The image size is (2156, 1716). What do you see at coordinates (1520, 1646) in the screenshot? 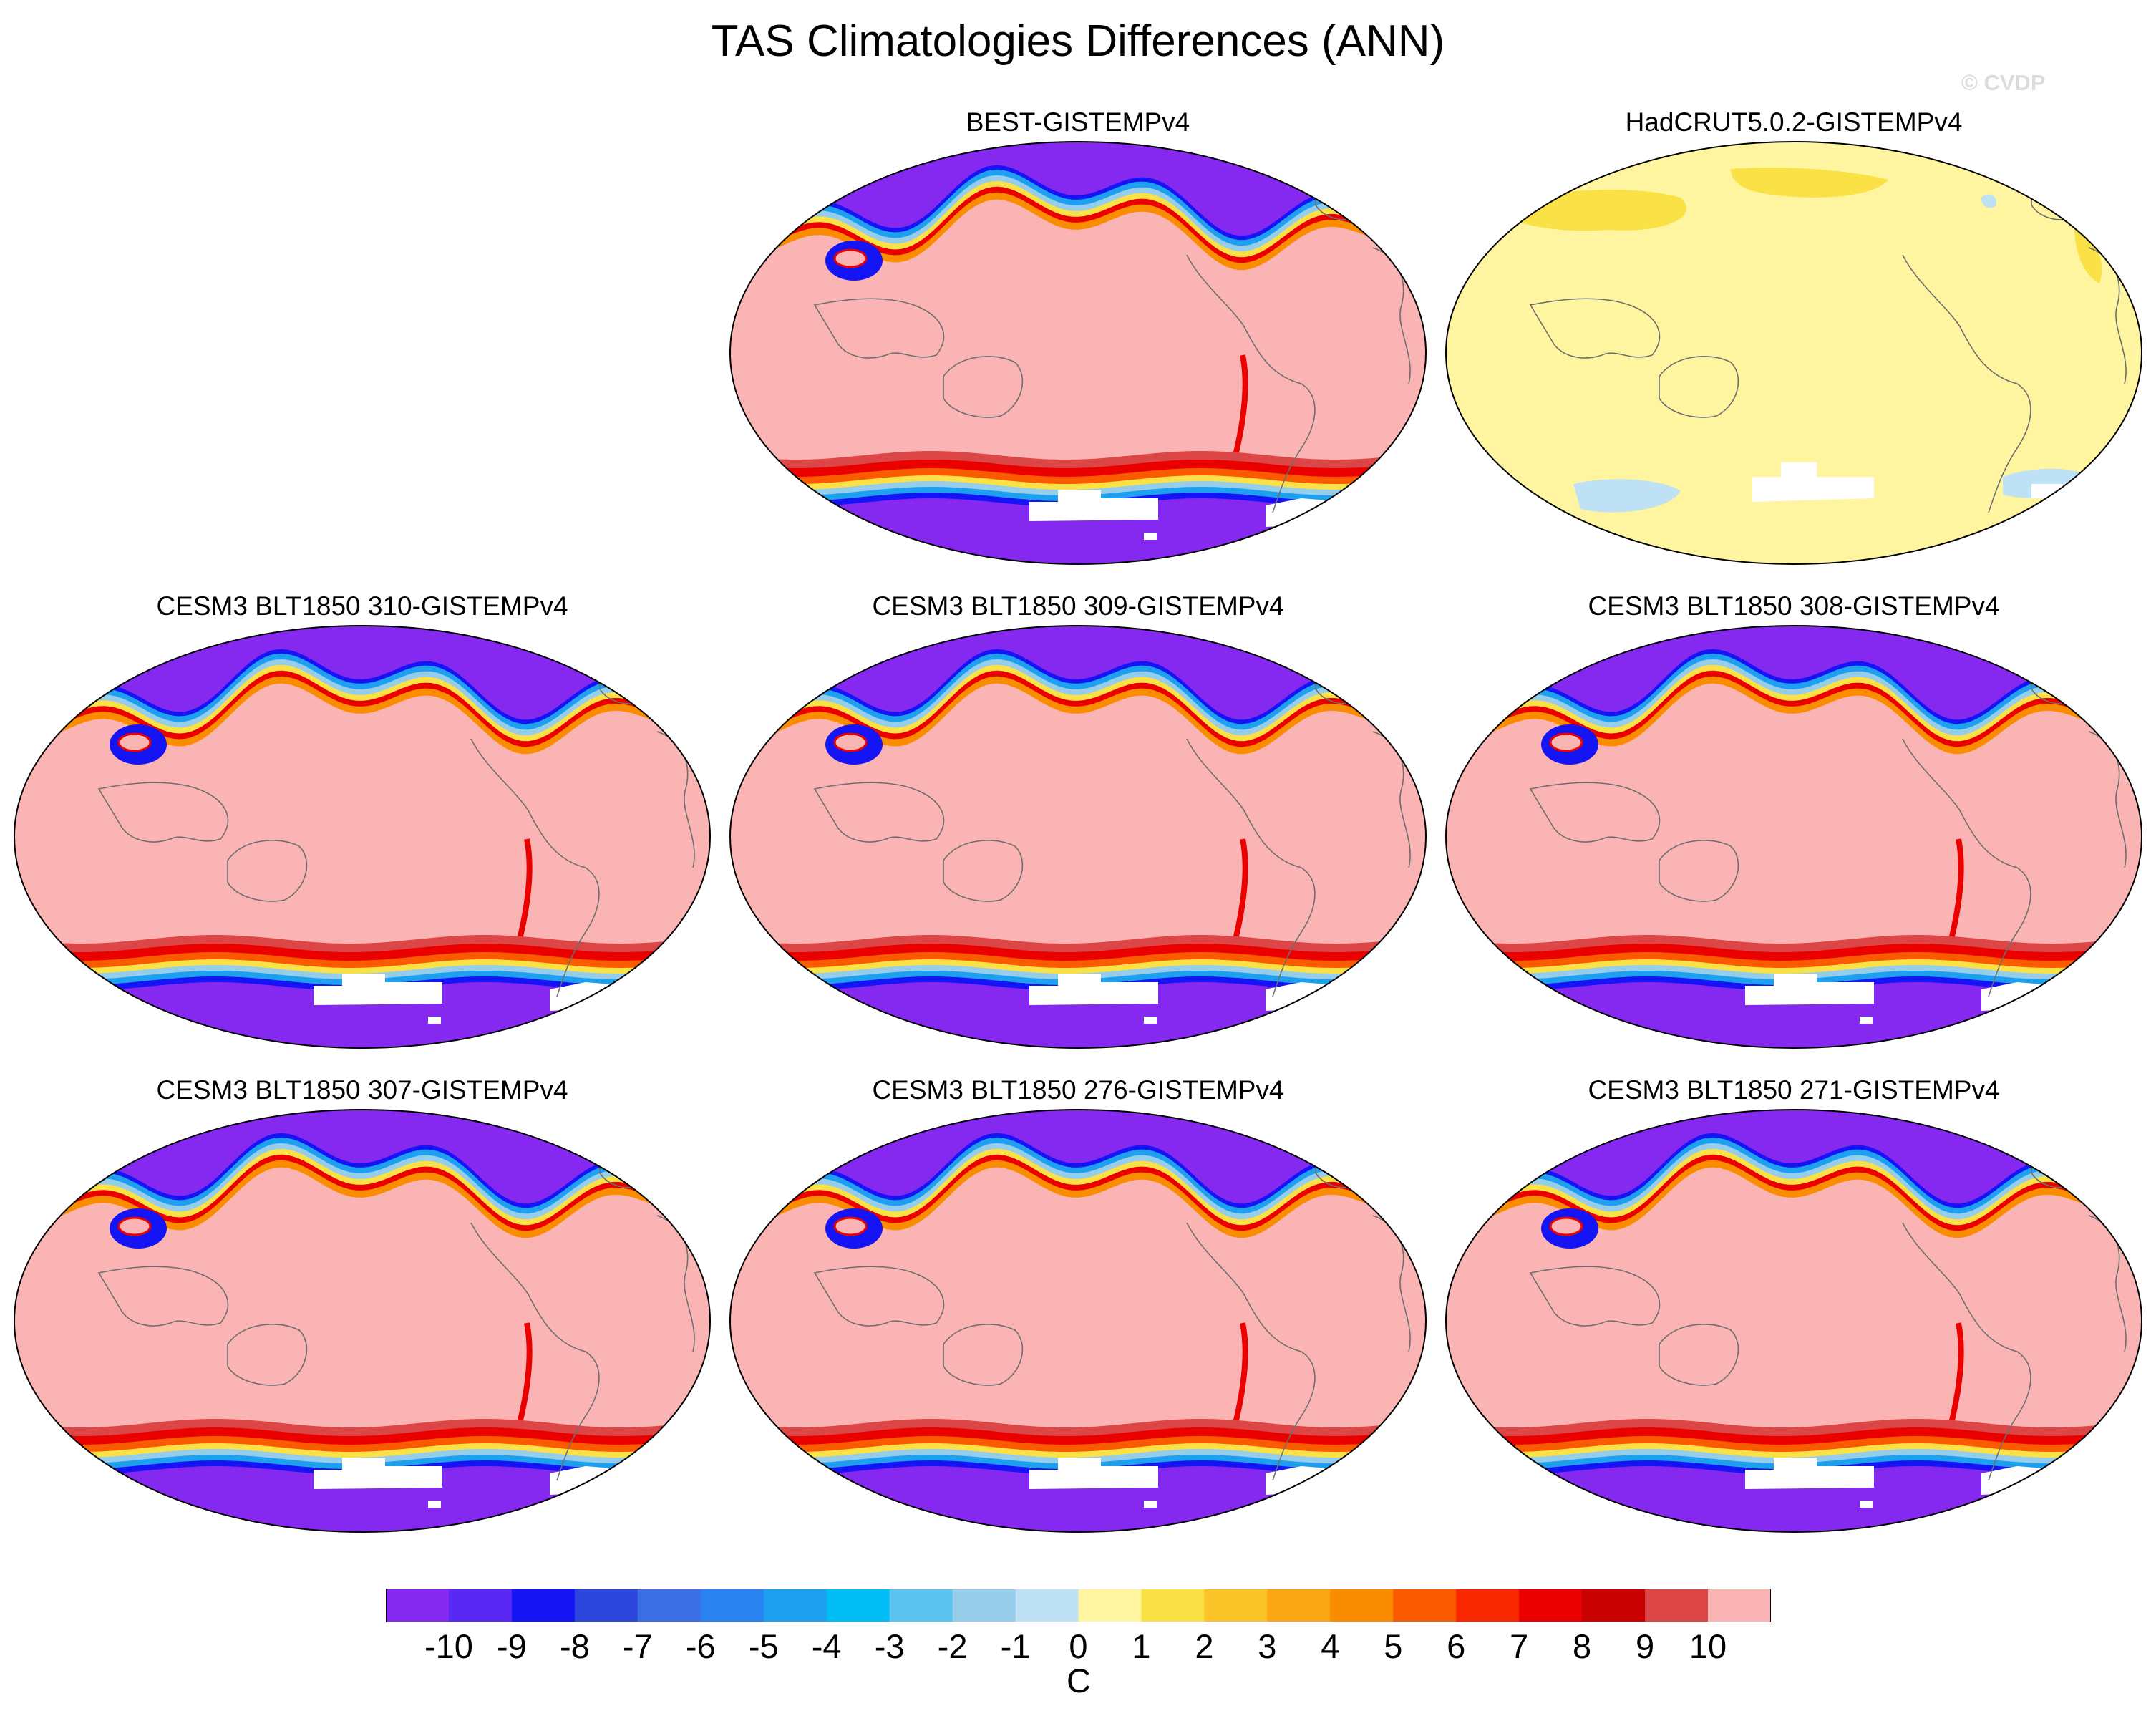
I see `colorbar-tick-label: 7` at bounding box center [1520, 1646].